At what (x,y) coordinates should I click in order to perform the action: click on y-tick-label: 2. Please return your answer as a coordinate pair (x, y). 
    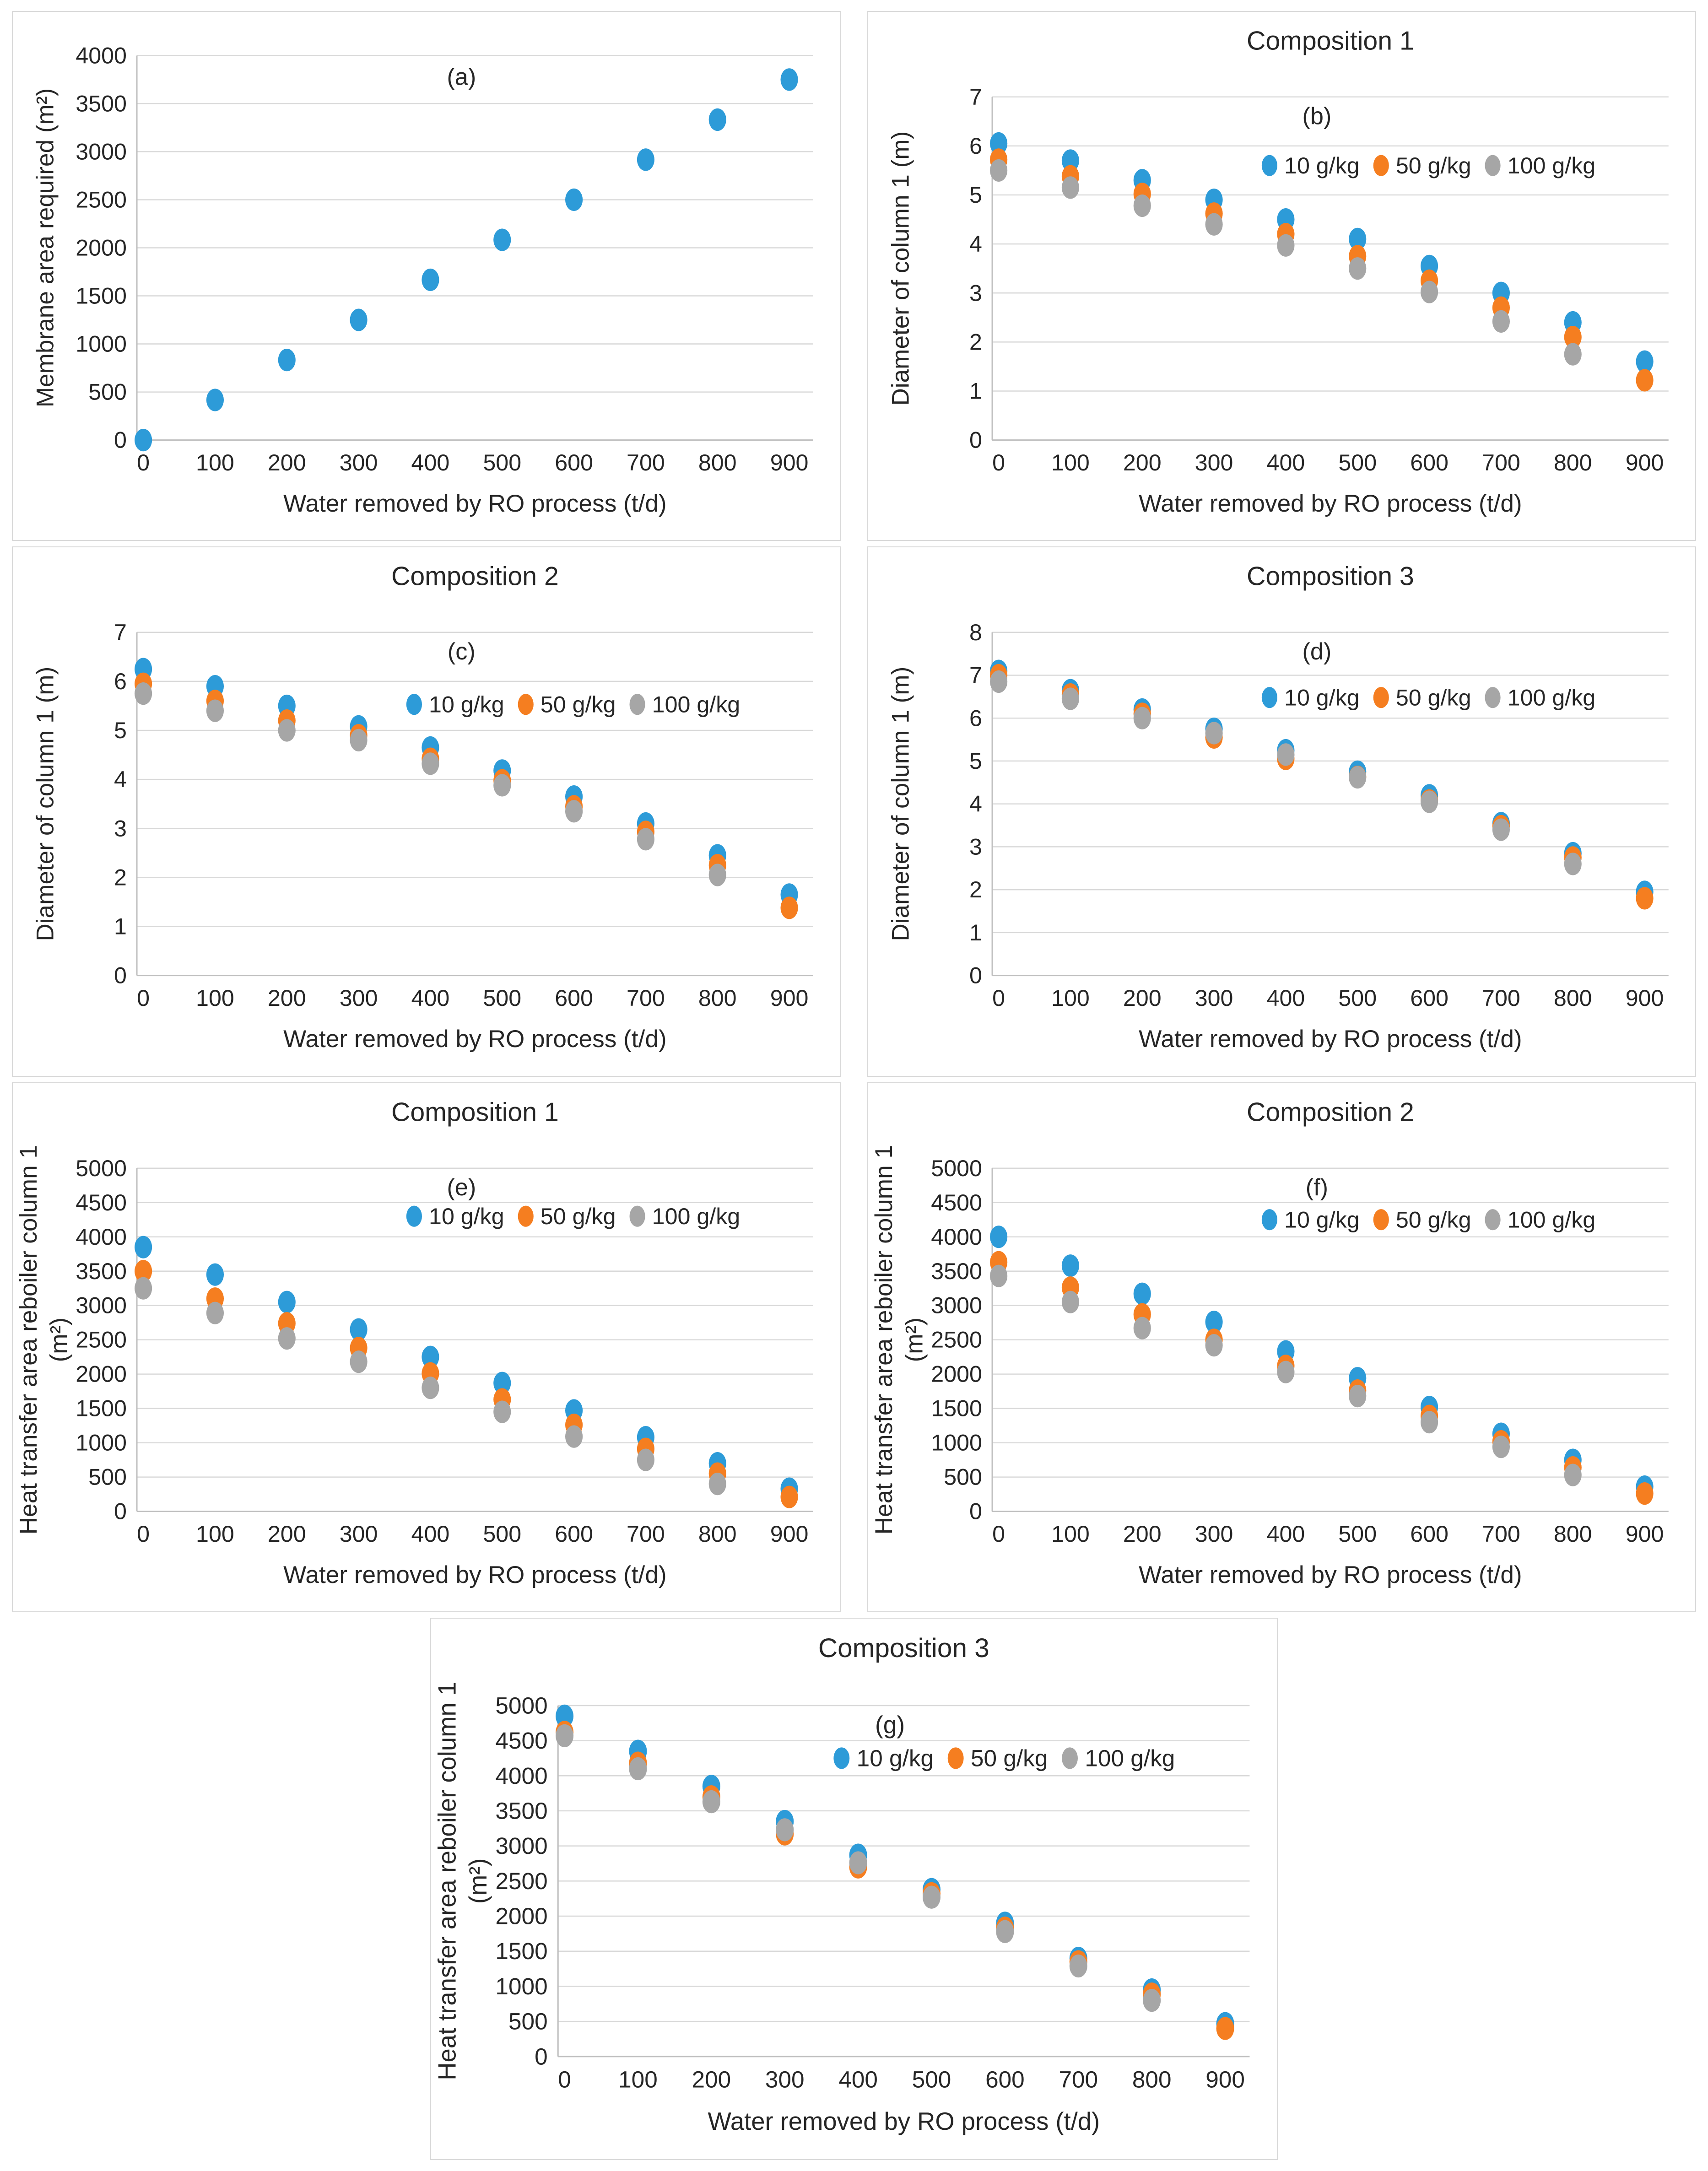
    Looking at the image, I should click on (120, 878).